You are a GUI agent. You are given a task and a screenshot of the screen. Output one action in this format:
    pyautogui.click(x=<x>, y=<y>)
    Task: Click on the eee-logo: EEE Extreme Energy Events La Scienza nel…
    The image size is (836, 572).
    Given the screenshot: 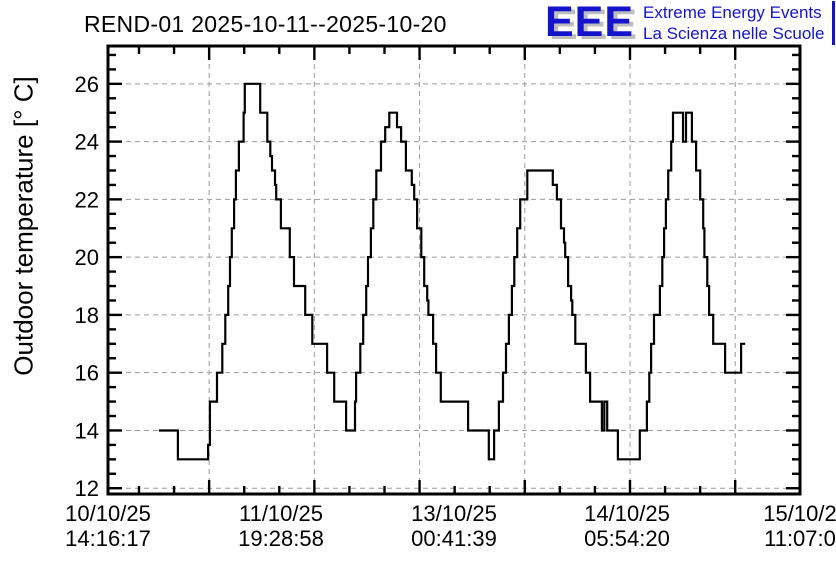 What is the action you would take?
    pyautogui.click(x=690, y=23)
    